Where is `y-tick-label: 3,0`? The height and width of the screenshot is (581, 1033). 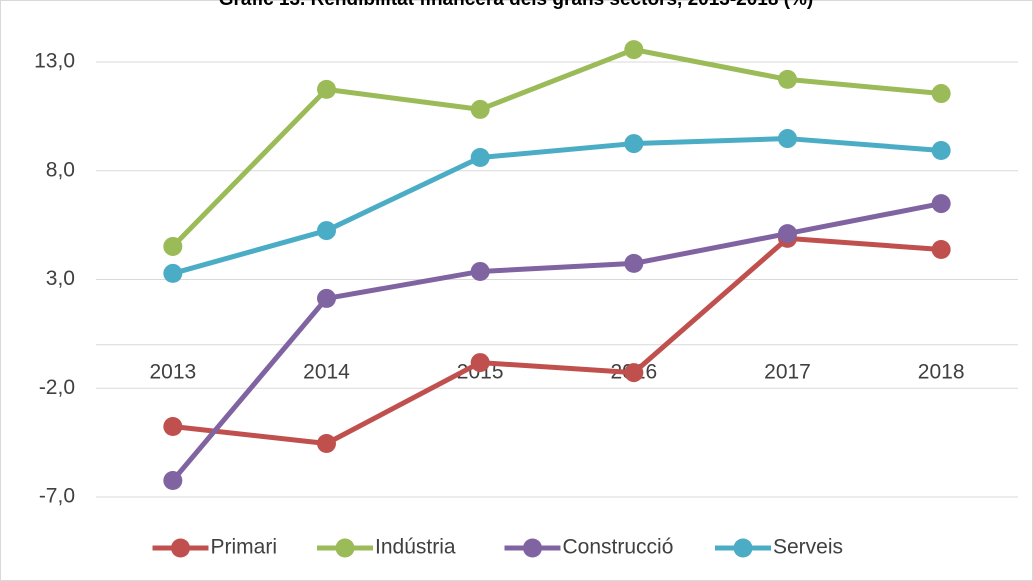 y-tick-label: 3,0 is located at coordinates (60, 278).